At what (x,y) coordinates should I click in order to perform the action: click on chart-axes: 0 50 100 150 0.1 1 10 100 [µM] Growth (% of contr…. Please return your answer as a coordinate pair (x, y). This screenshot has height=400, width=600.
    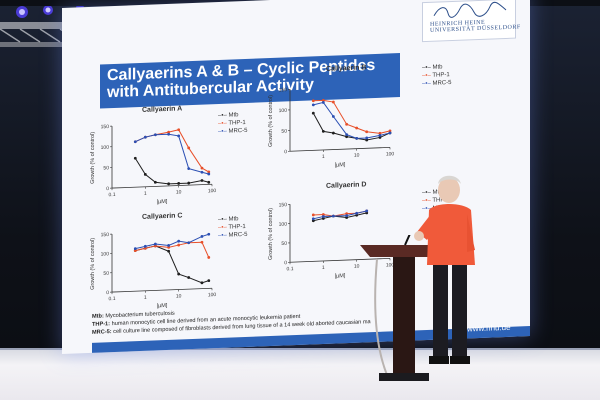
    Looking at the image, I should click on (331, 240).